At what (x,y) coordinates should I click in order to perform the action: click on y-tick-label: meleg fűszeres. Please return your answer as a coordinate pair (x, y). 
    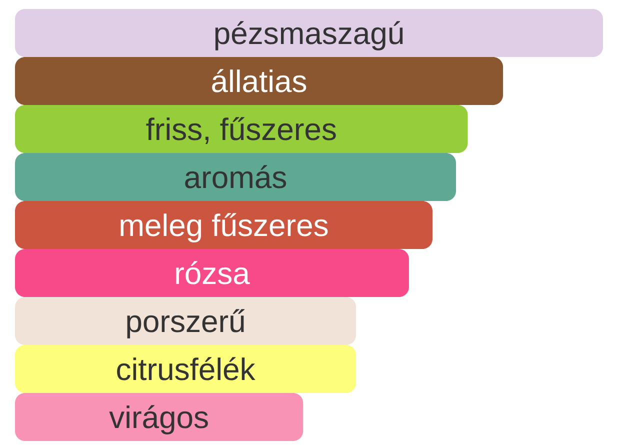
    Looking at the image, I should click on (224, 227).